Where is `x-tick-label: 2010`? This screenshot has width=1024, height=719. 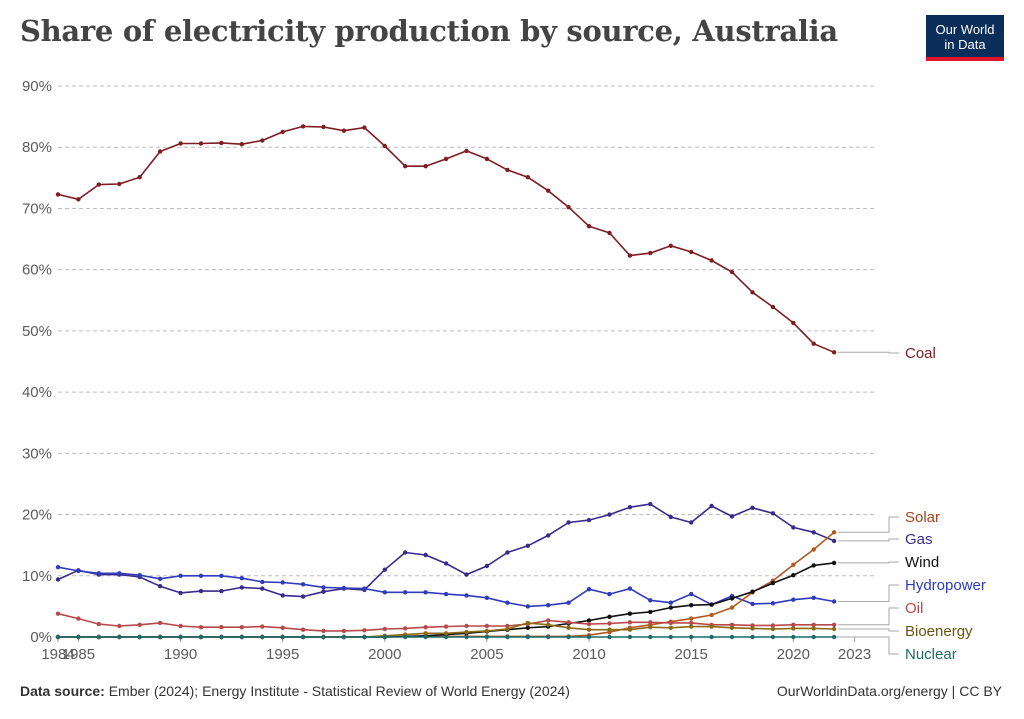
x-tick-label: 2010 is located at coordinates (588, 654).